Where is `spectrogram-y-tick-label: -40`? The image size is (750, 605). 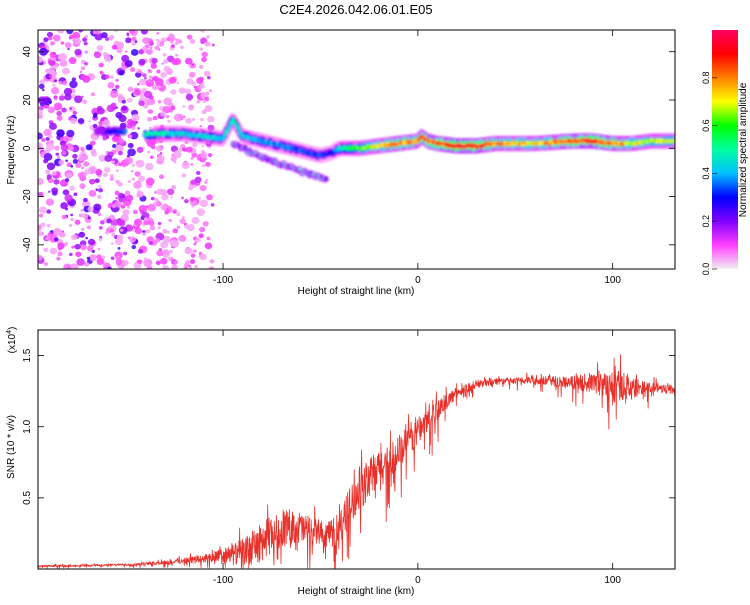
spectrogram-y-tick-label: -40 is located at coordinates (27, 244).